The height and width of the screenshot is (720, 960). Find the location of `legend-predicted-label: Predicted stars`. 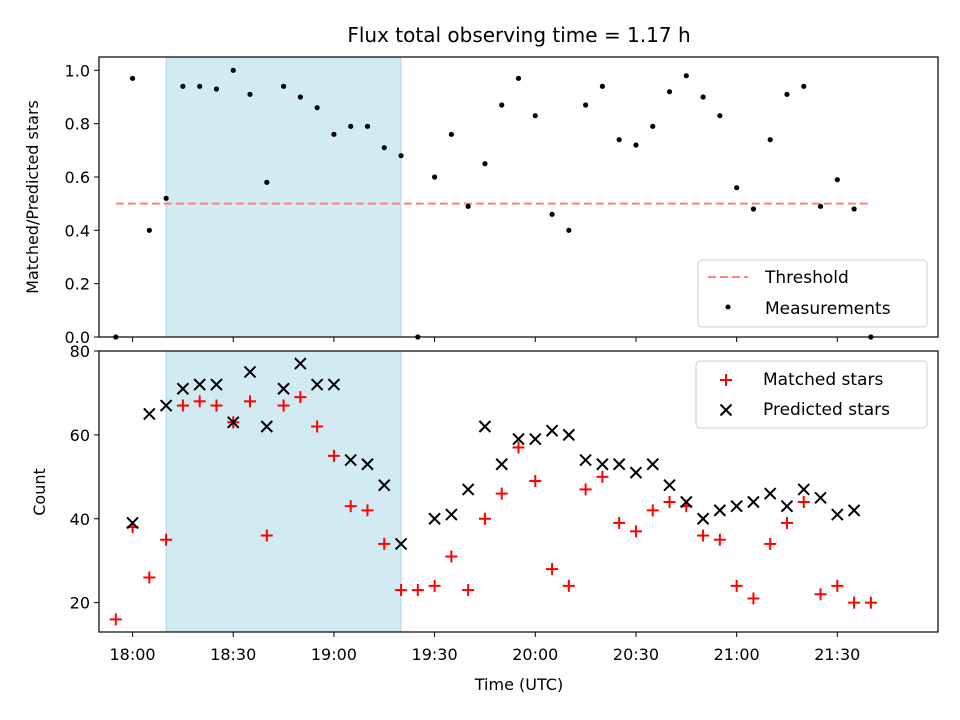

legend-predicted-label: Predicted stars is located at coordinates (826, 410).